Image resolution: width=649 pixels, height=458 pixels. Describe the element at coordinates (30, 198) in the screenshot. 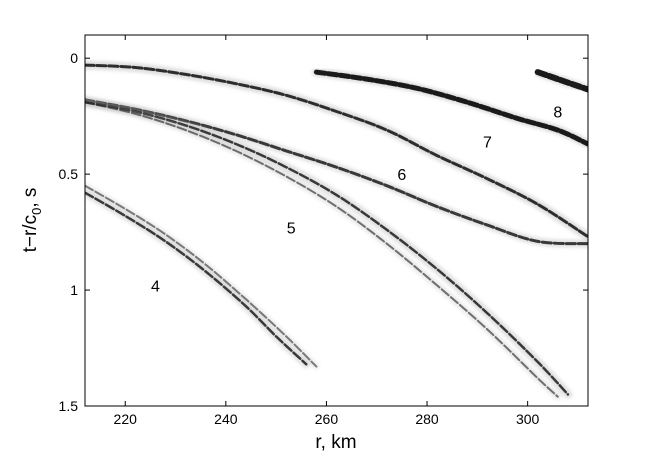

I see `y-axis-label-tail: , s` at that location.